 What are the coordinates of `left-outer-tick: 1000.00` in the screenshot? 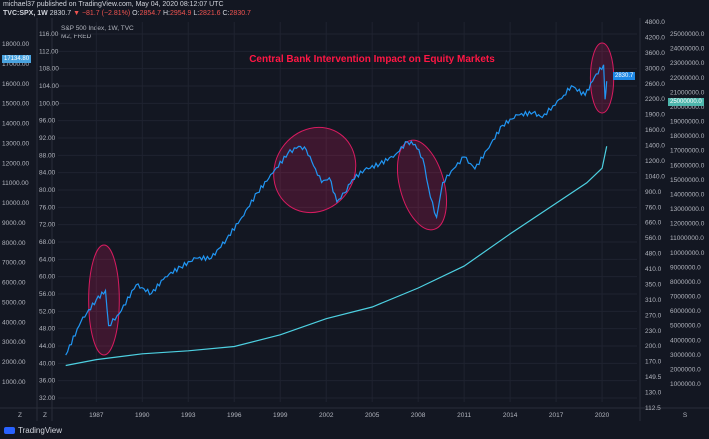 It's located at (14, 382).